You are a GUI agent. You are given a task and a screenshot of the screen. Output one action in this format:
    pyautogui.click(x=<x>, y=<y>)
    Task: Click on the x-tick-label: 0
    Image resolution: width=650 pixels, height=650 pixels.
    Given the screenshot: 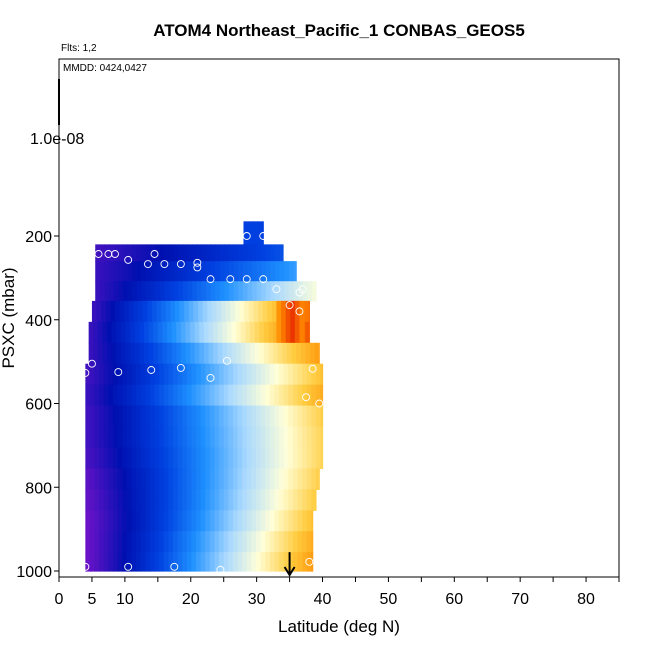 What is the action you would take?
    pyautogui.click(x=59, y=599)
    